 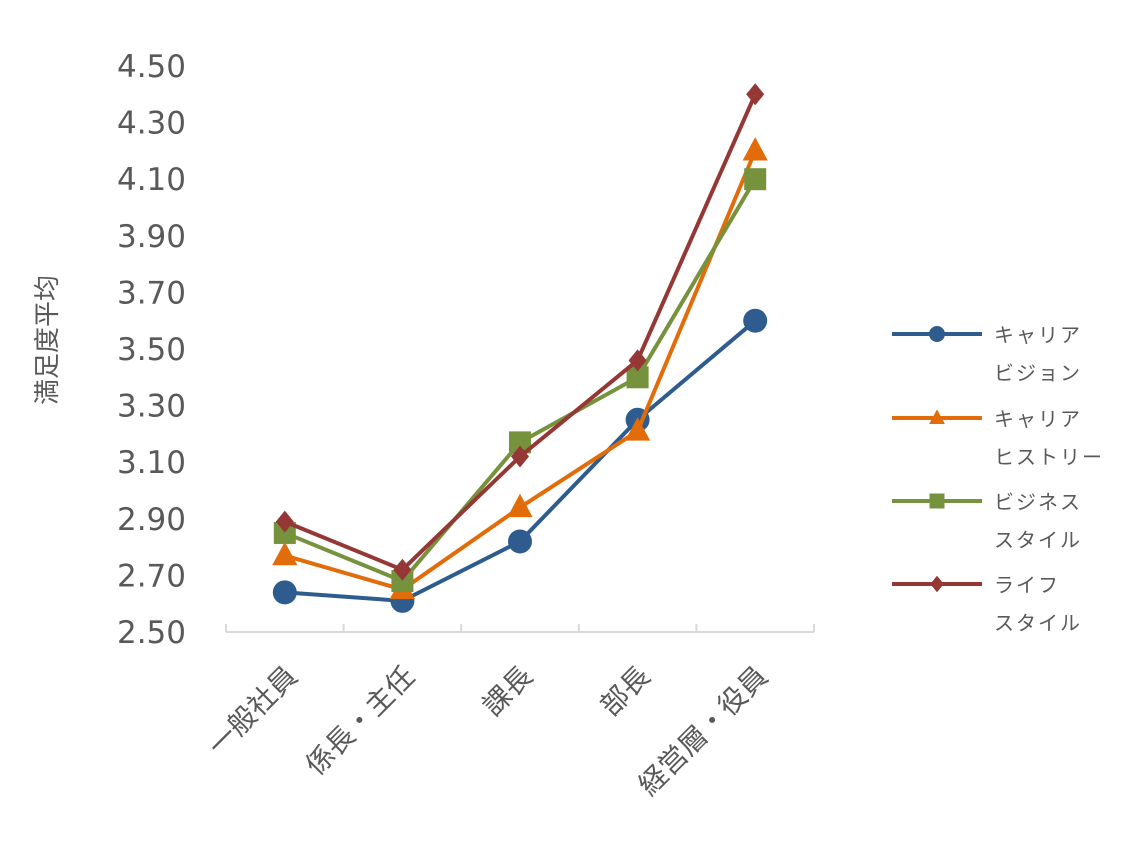 I want to click on y-tick-label: 2.70, so click(x=151, y=576).